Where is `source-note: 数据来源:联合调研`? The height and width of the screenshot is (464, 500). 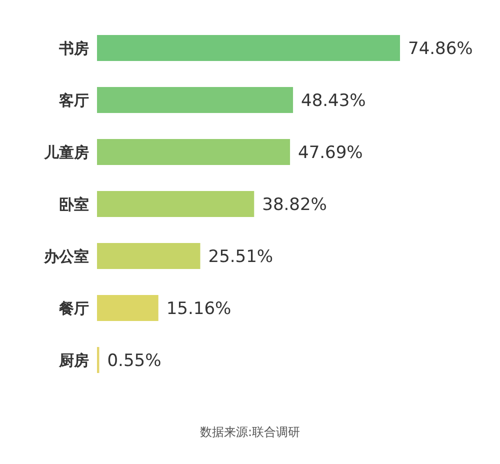 source-note: 数据来源:联合调研 is located at coordinates (250, 432).